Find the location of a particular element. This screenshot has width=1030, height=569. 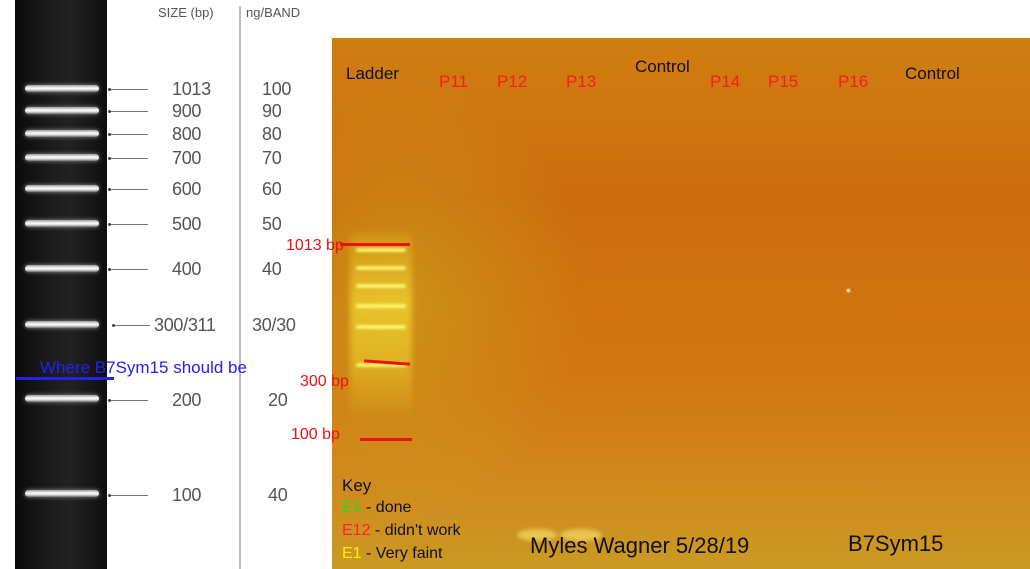

lane-label-p13: P13 is located at coordinates (581, 81).